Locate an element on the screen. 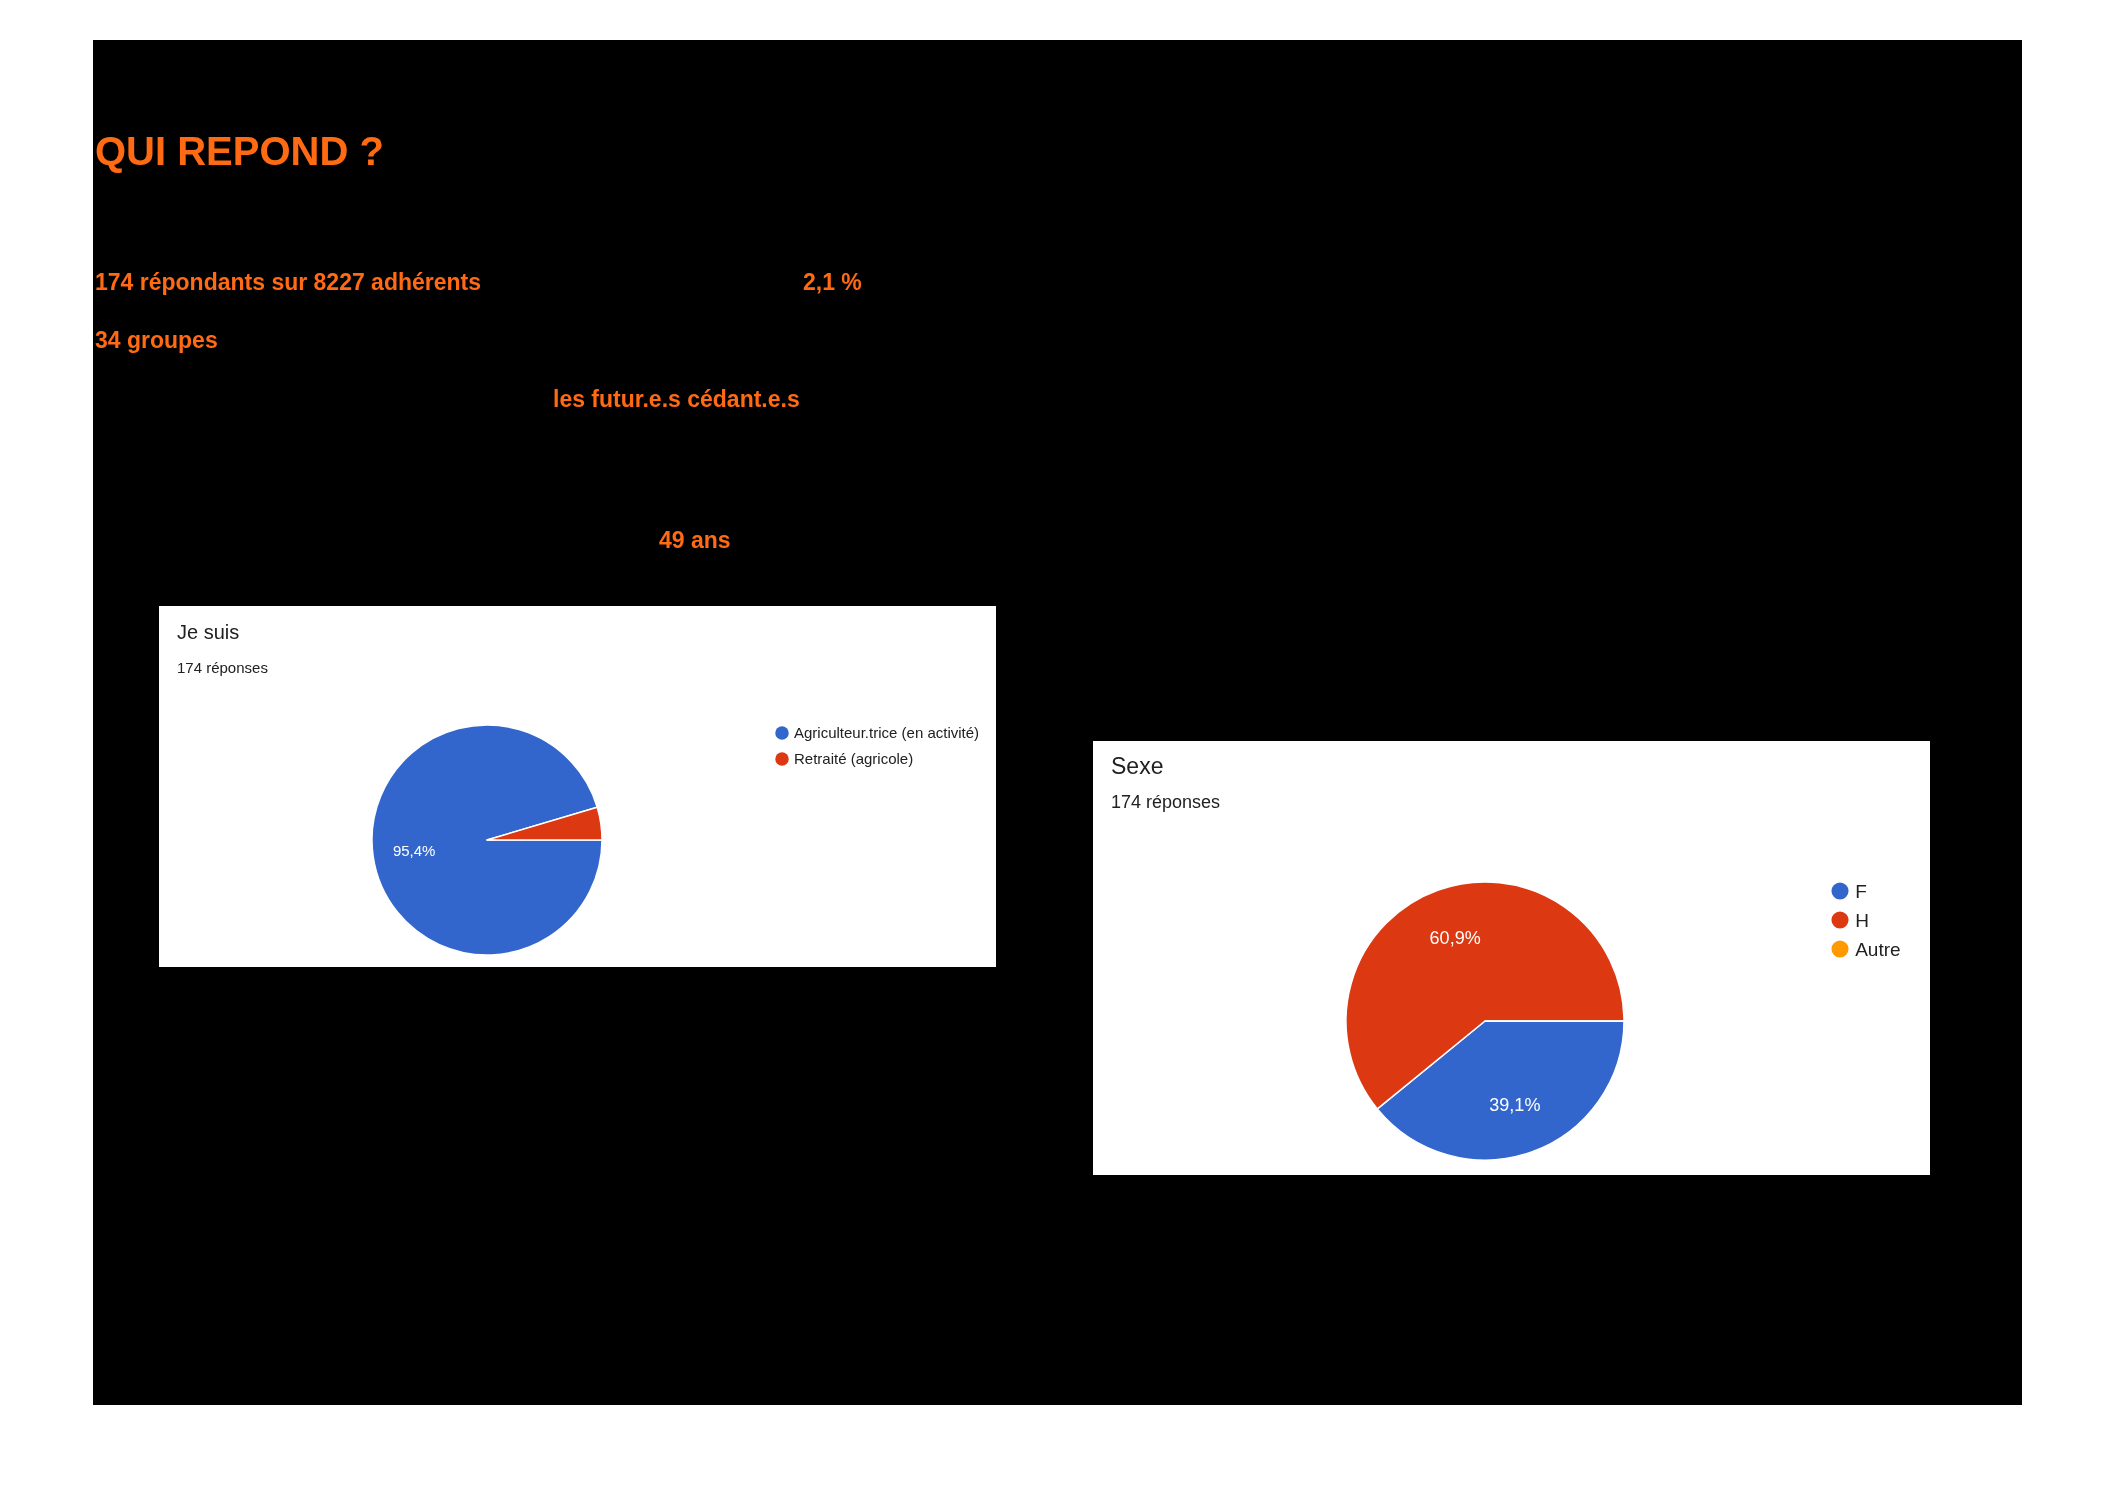  pie-slice is located at coordinates (487, 840).